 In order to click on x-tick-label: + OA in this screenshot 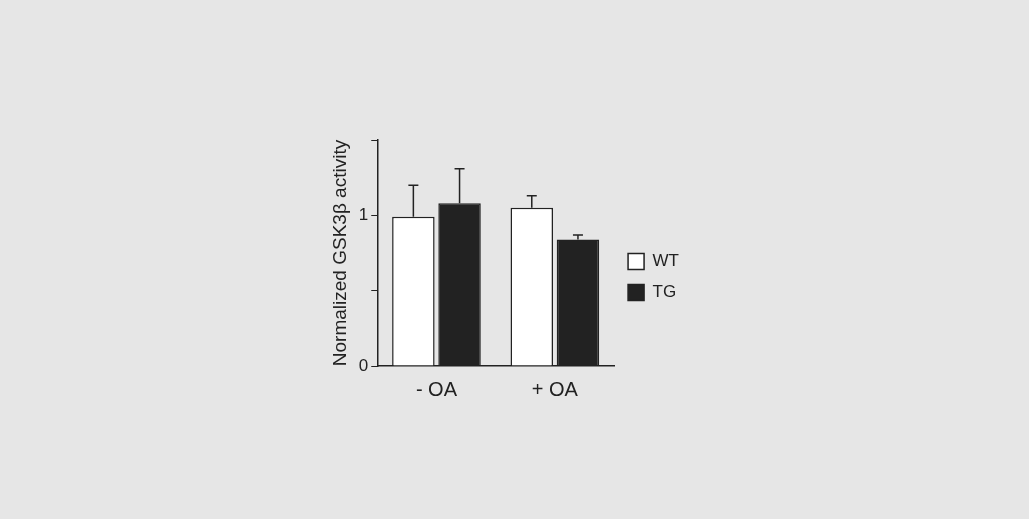, I will do `click(555, 388)`.